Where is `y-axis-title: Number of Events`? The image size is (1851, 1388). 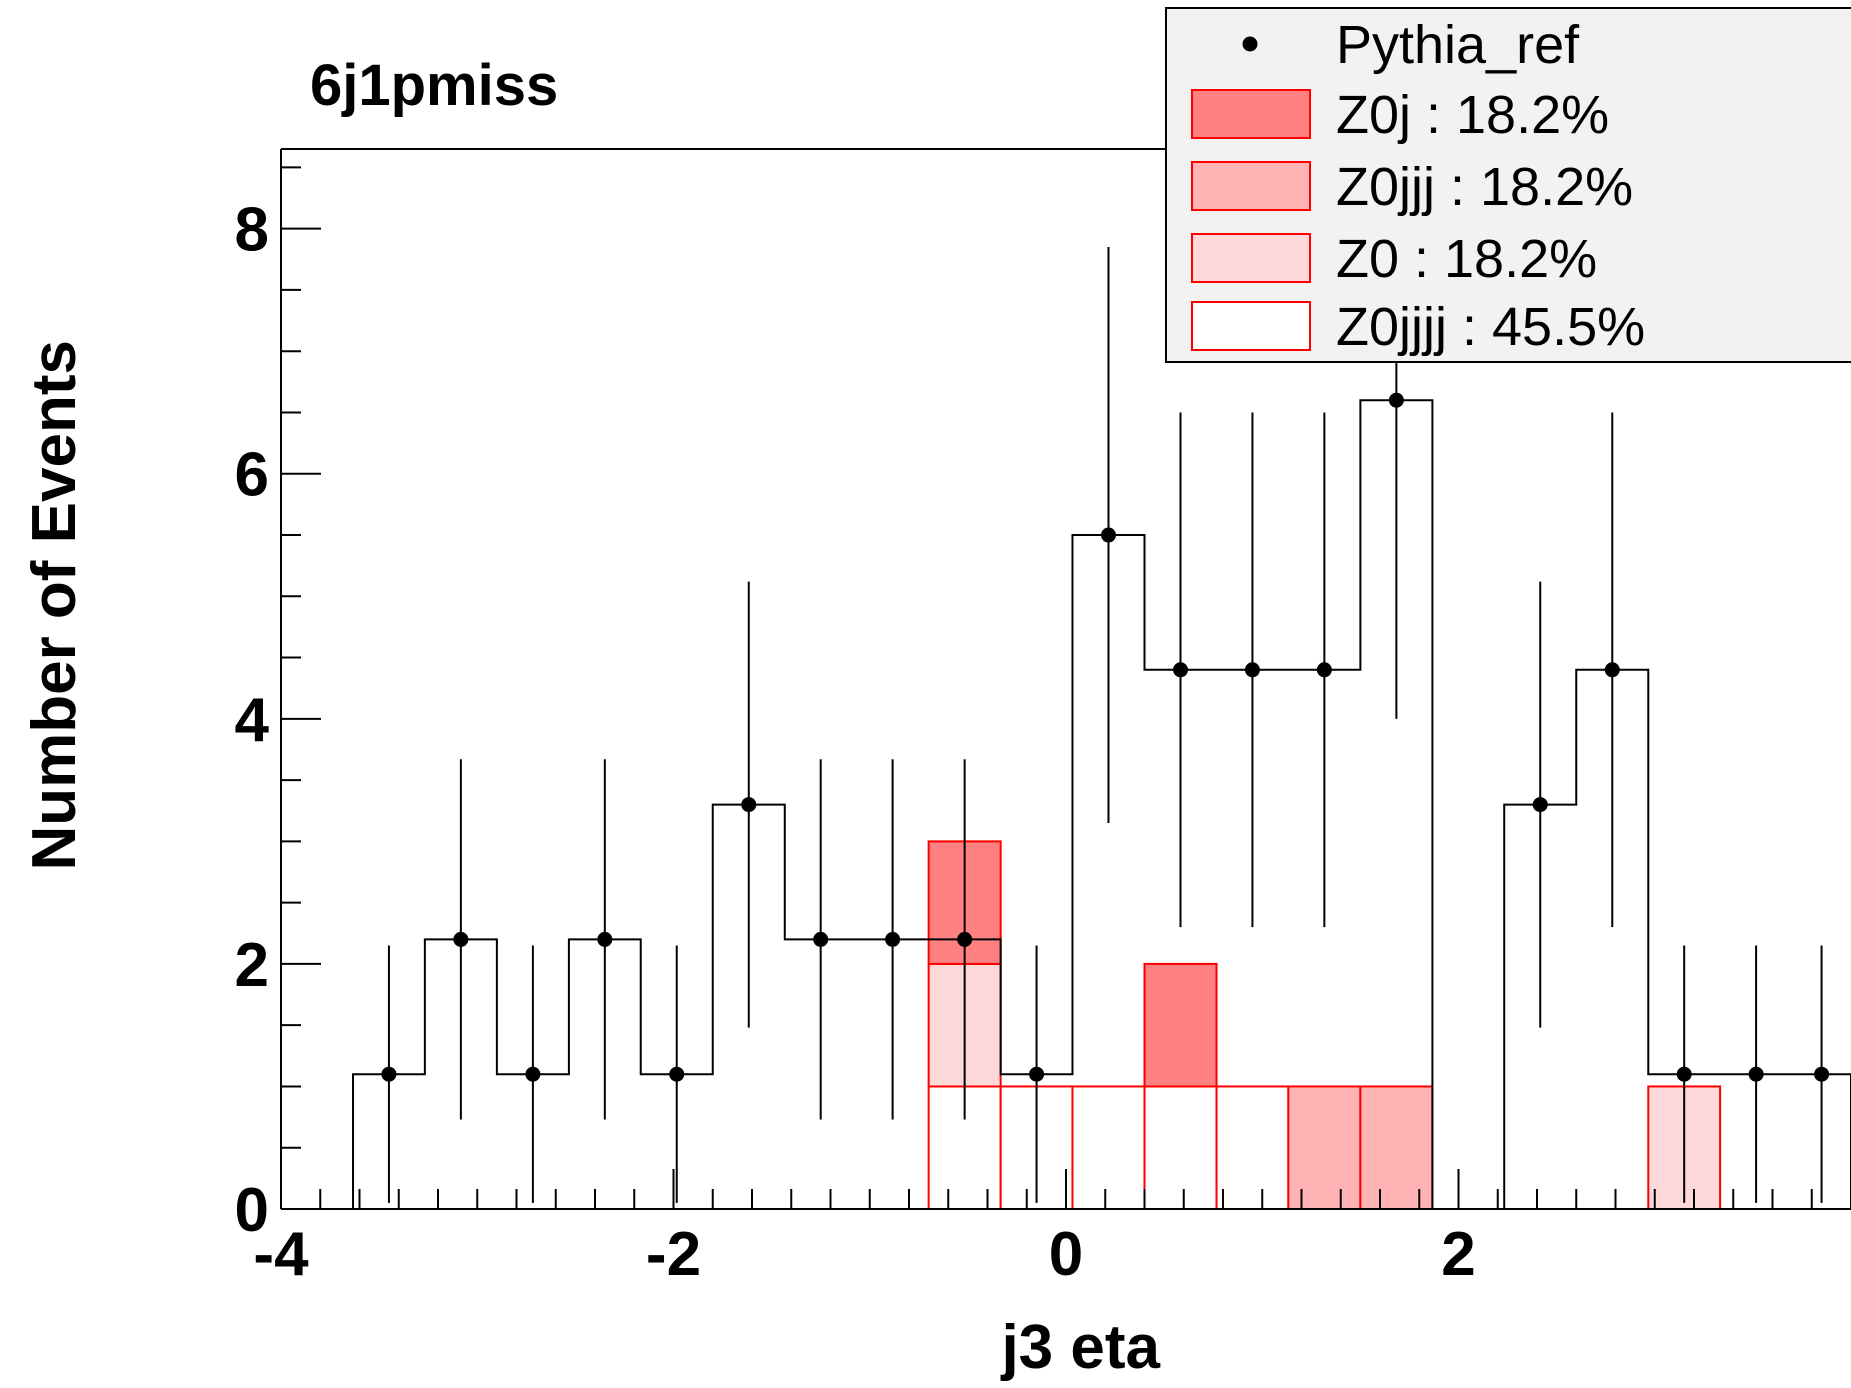
y-axis-title: Number of Events is located at coordinates (54, 605).